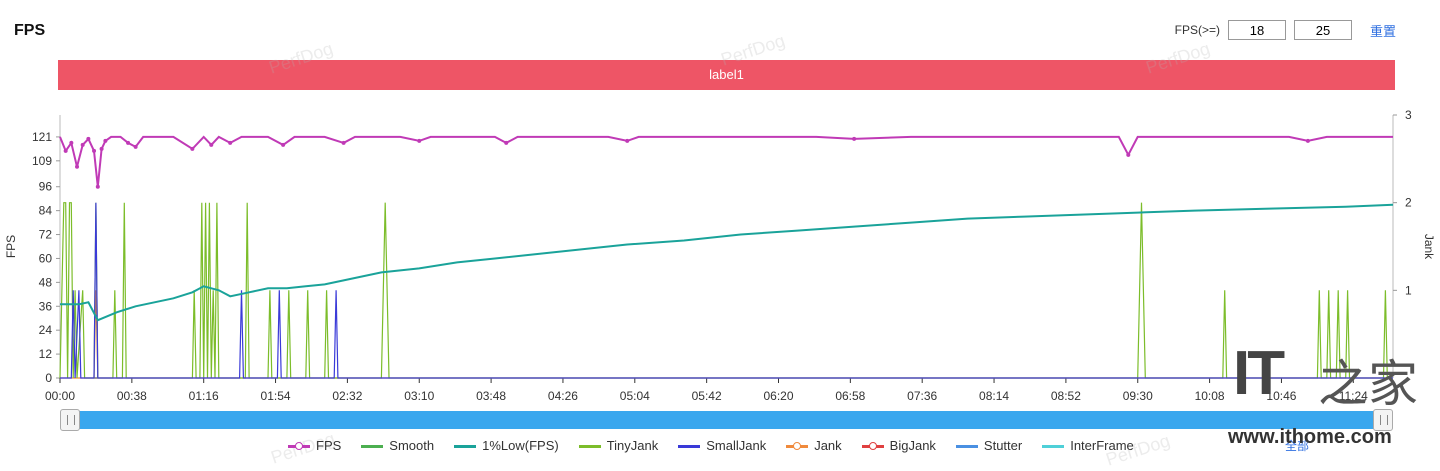 The image size is (1440, 471). Describe the element at coordinates (329, 445) in the screenshot. I see `legend-label: FPS` at that location.